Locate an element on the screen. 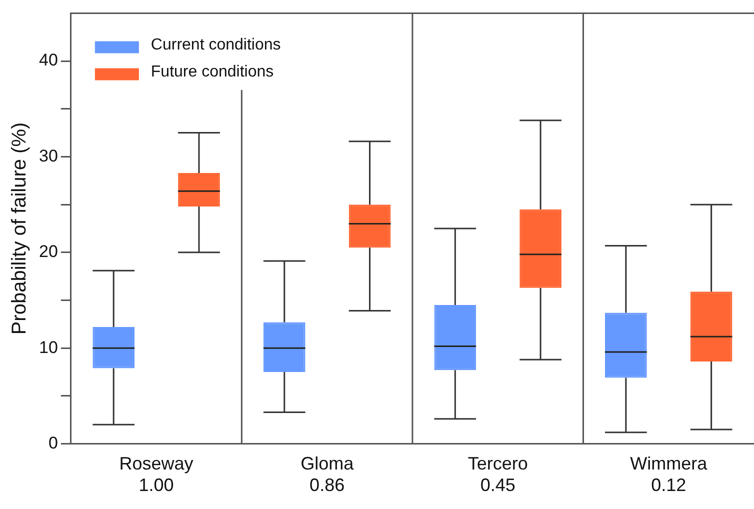 The height and width of the screenshot is (509, 754). y-axis-title: Probability of failure (%) is located at coordinates (19, 228).